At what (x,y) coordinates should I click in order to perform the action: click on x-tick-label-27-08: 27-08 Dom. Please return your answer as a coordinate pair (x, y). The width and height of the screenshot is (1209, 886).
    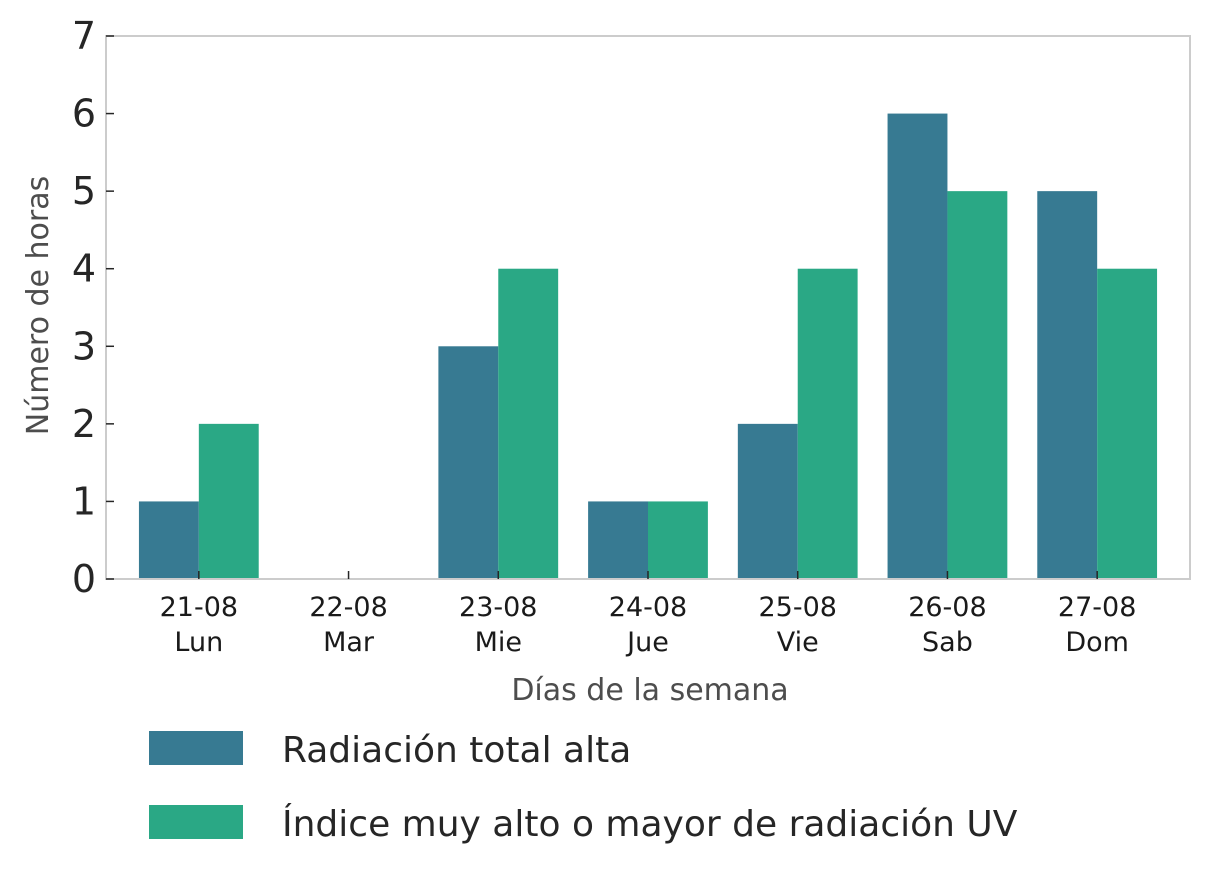
    Looking at the image, I should click on (1097, 625).